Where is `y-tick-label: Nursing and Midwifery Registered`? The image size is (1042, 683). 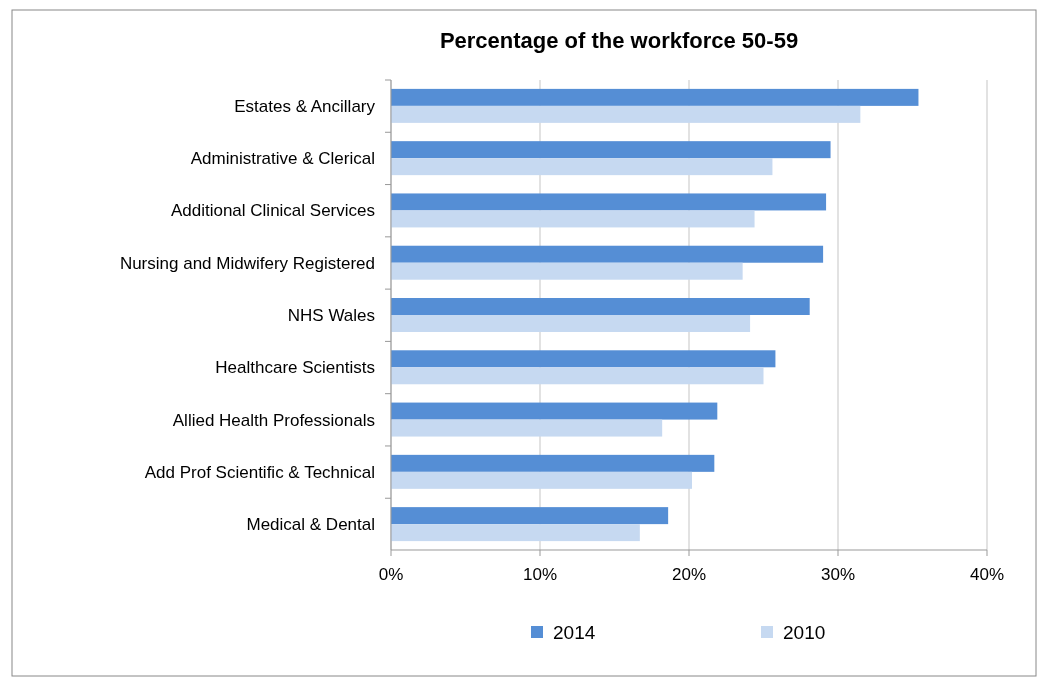
y-tick-label: Nursing and Midwifery Registered is located at coordinates (247, 263).